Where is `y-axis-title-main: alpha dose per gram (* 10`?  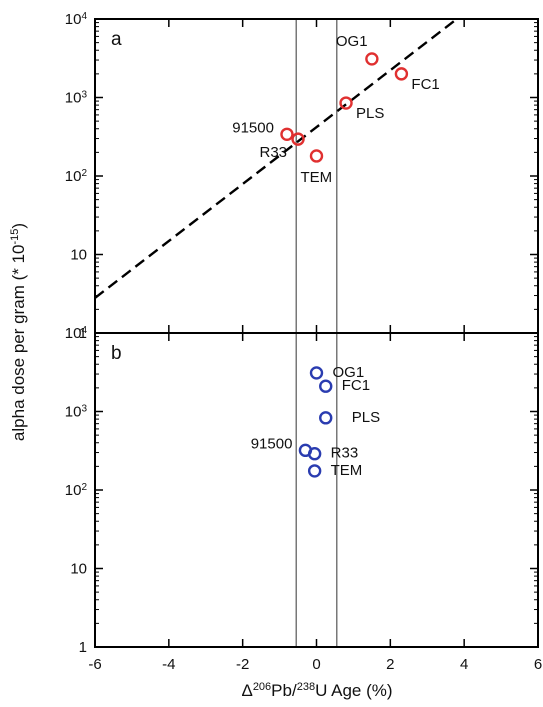 y-axis-title-main: alpha dose per gram (* 10 is located at coordinates (18, 343).